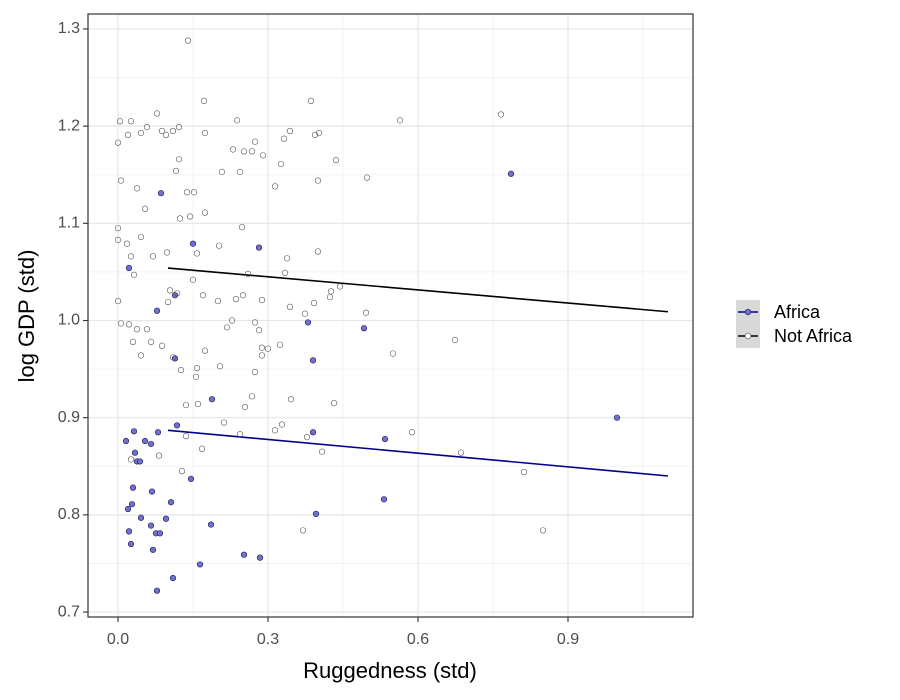 This screenshot has height=700, width=900. I want to click on x-tick-label: 0.9, so click(568, 639).